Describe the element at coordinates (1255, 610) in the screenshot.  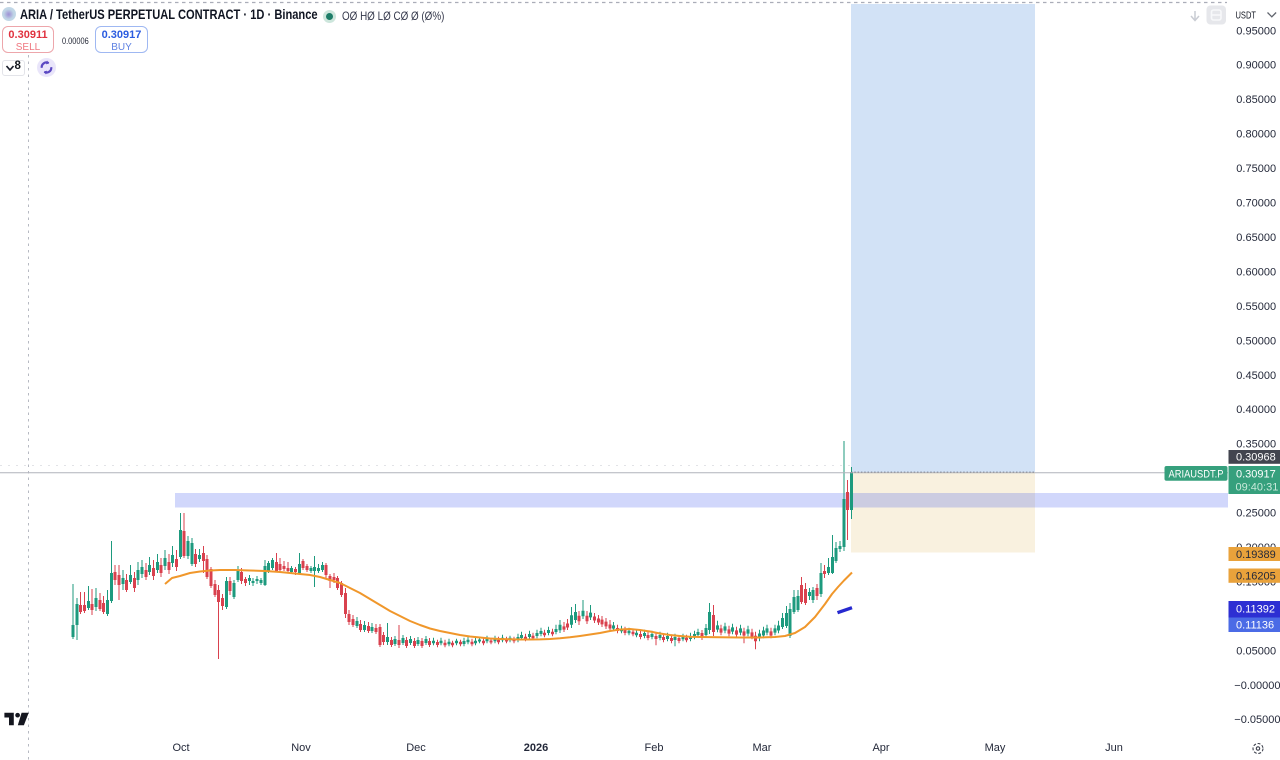
I see `svg-text: 0.11392` at that location.